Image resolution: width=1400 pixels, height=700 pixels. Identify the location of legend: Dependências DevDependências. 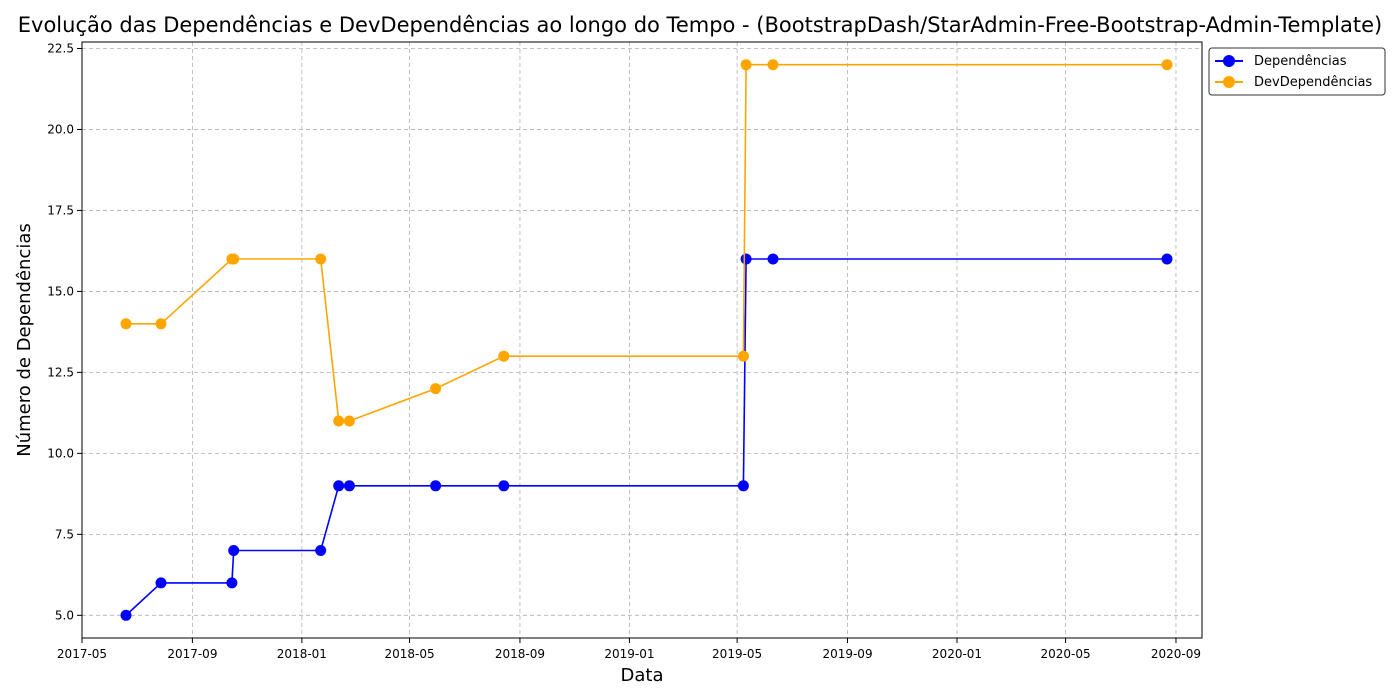
(1297, 71).